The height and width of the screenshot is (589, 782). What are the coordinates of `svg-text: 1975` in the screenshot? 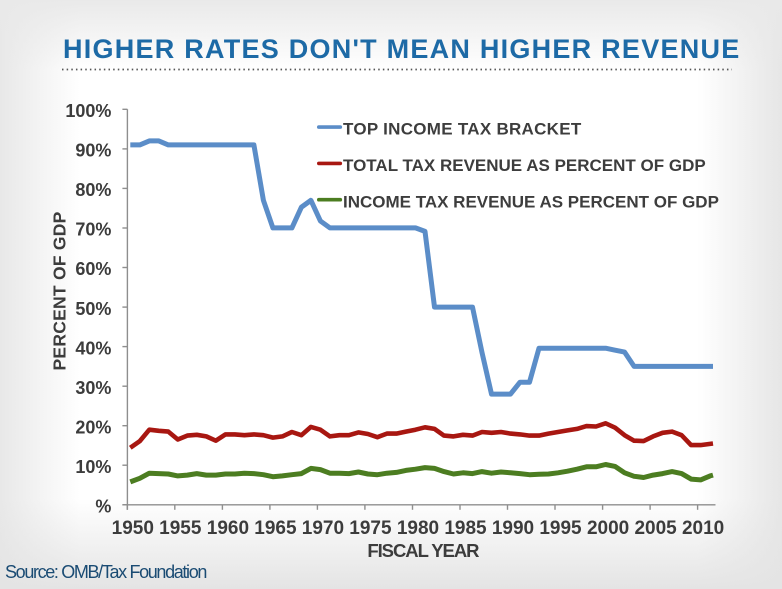 It's located at (370, 528).